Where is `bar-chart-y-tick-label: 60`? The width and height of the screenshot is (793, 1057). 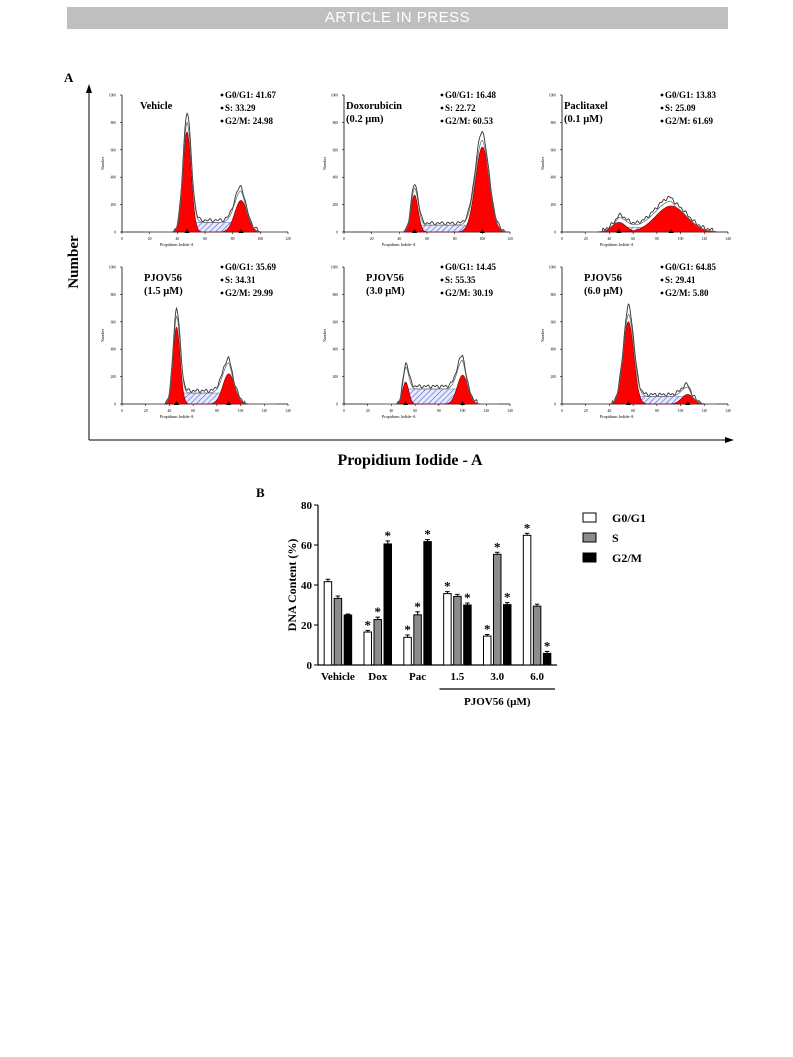
bar-chart-y-tick-label: 60 is located at coordinates (307, 546).